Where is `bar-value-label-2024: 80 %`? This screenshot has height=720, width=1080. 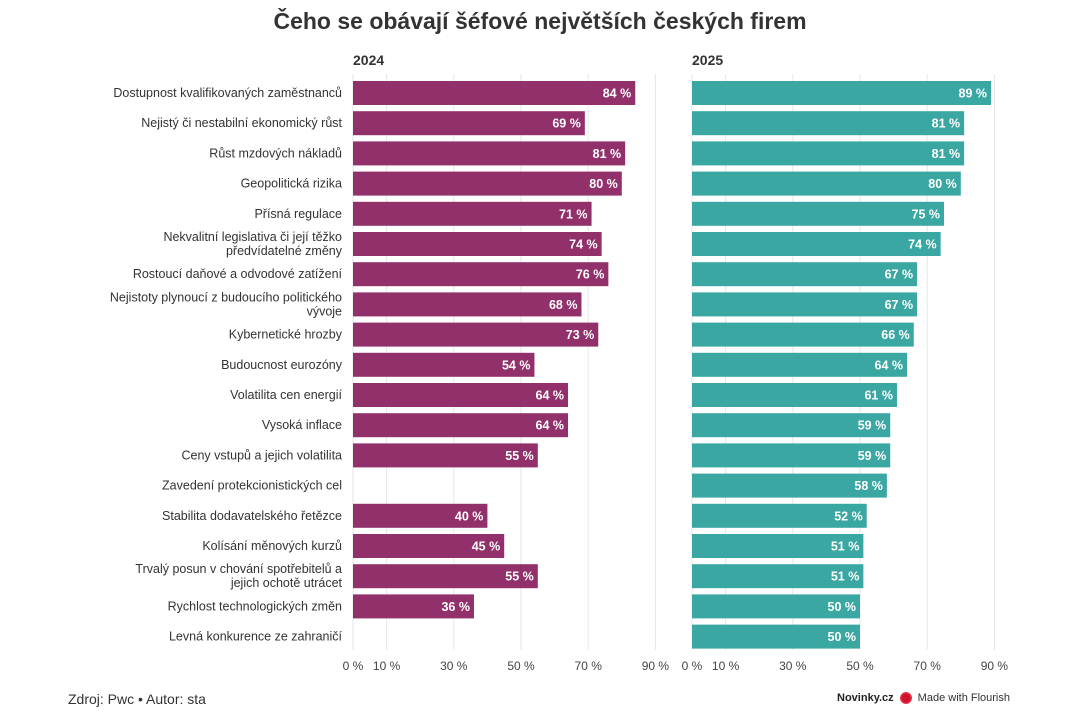
bar-value-label-2024: 80 % is located at coordinates (603, 184).